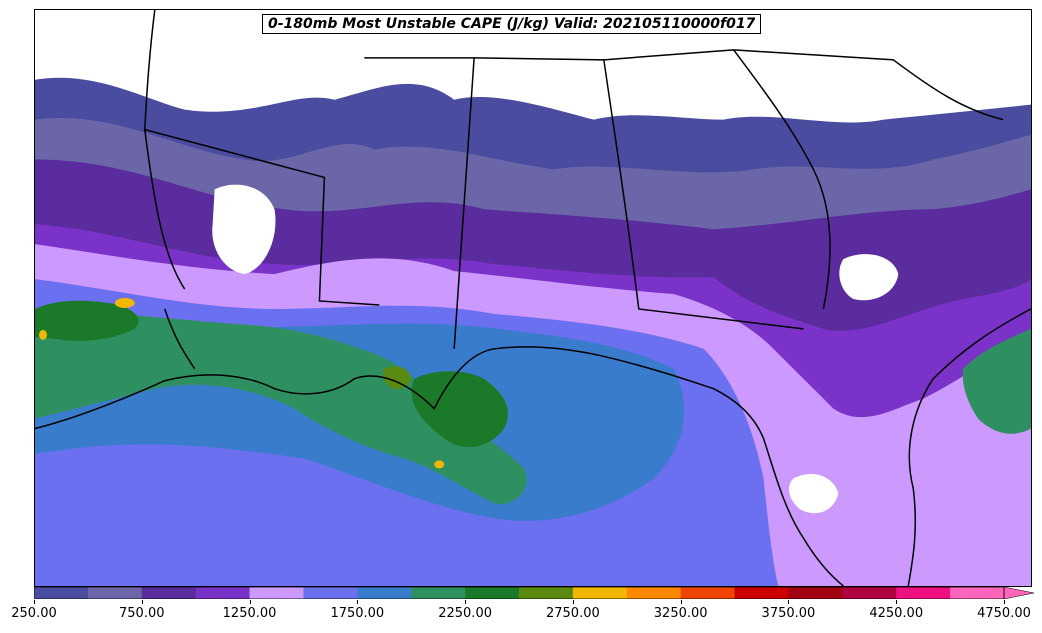  What do you see at coordinates (969, 447) in the screenshot?
I see `florida-east-coast` at bounding box center [969, 447].